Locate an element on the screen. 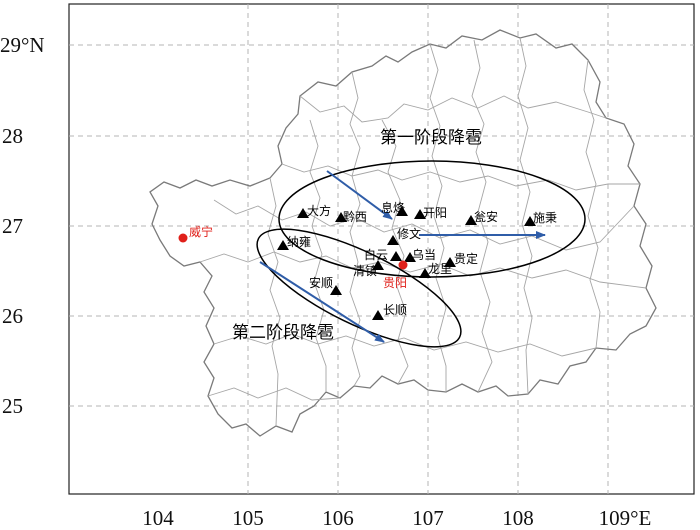  y-tick-25: 25 is located at coordinates (12, 406).